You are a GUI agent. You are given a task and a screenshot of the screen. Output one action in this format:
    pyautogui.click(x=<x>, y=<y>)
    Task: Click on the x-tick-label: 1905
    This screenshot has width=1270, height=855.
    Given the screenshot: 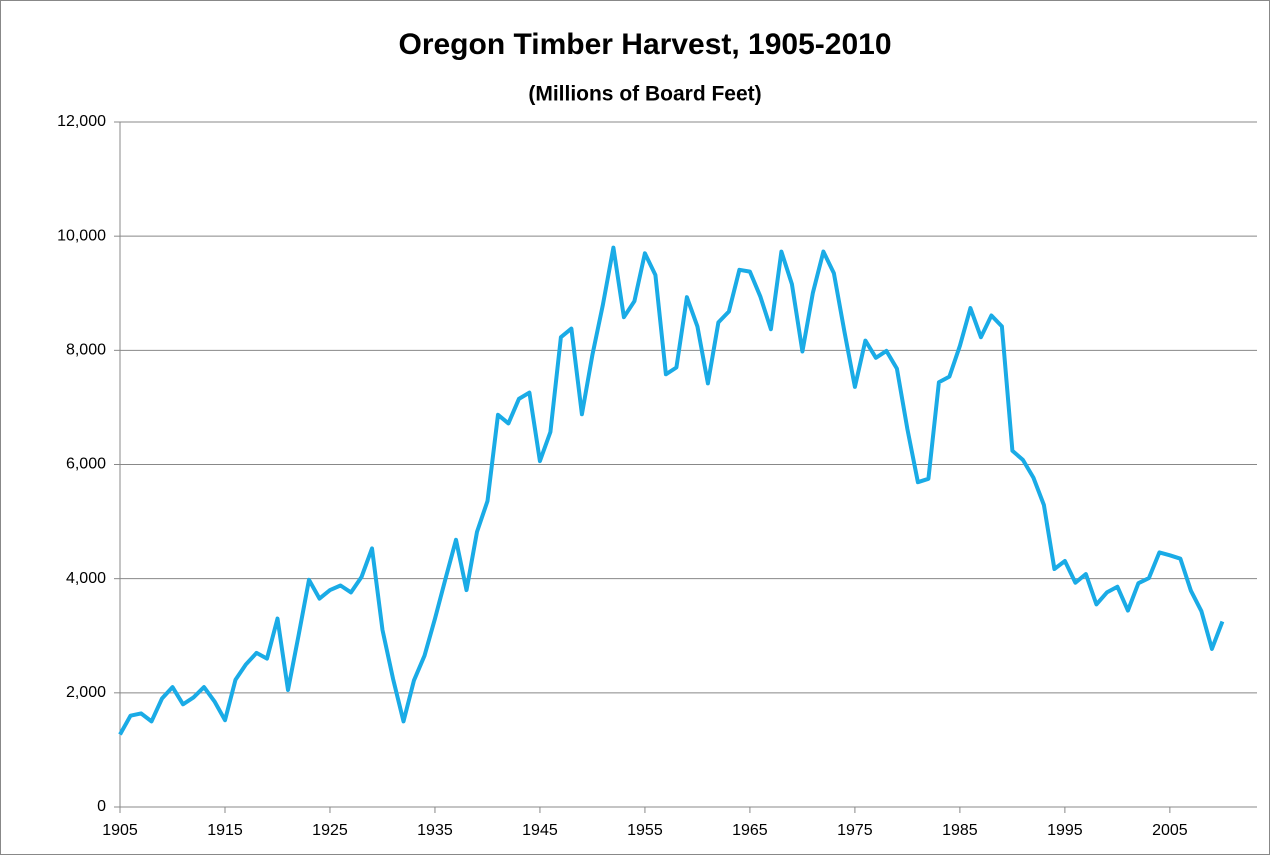 What is the action you would take?
    pyautogui.click(x=120, y=830)
    